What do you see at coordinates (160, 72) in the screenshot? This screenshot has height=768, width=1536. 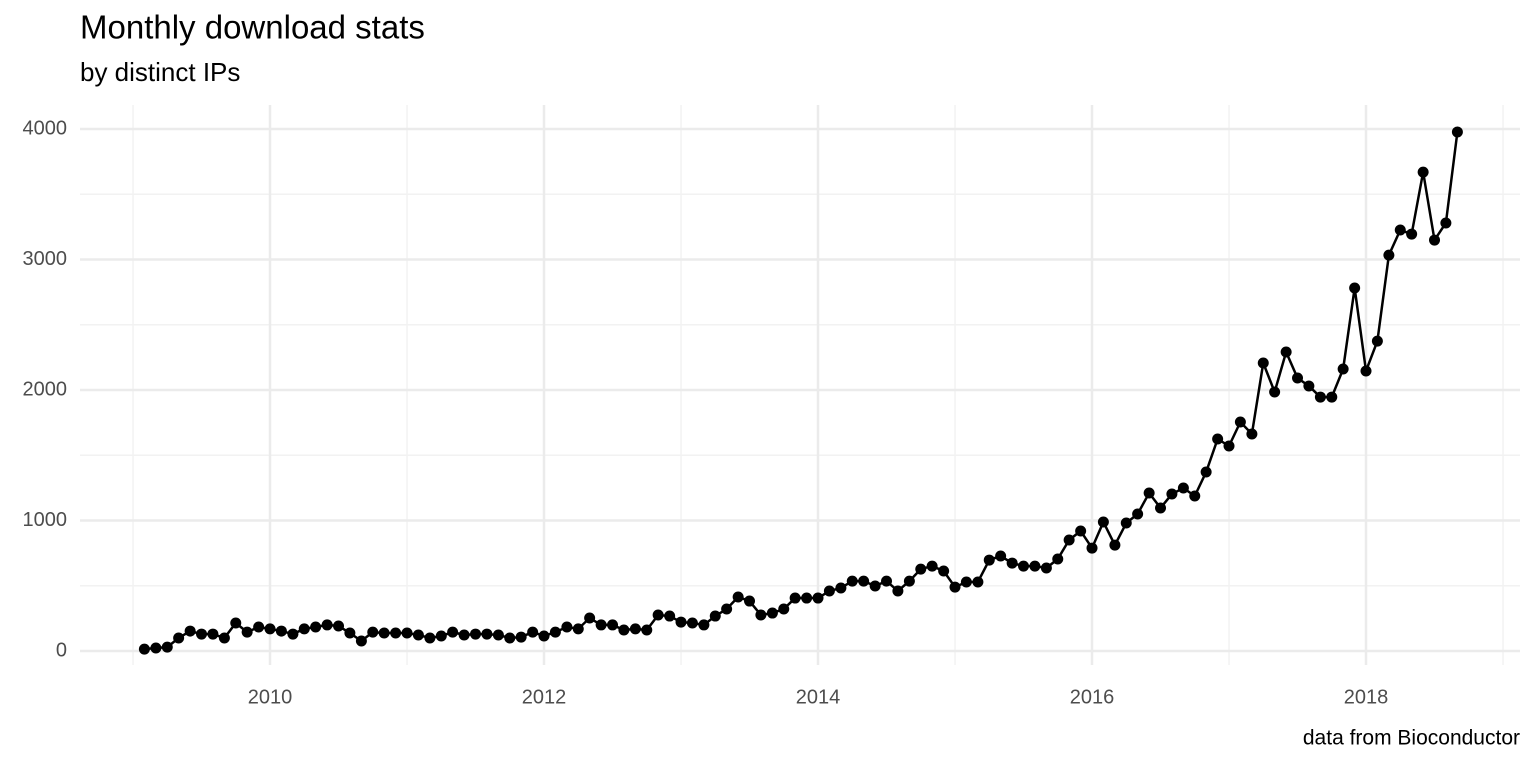 I see `chart-subtitle: by distinct IPs` at bounding box center [160, 72].